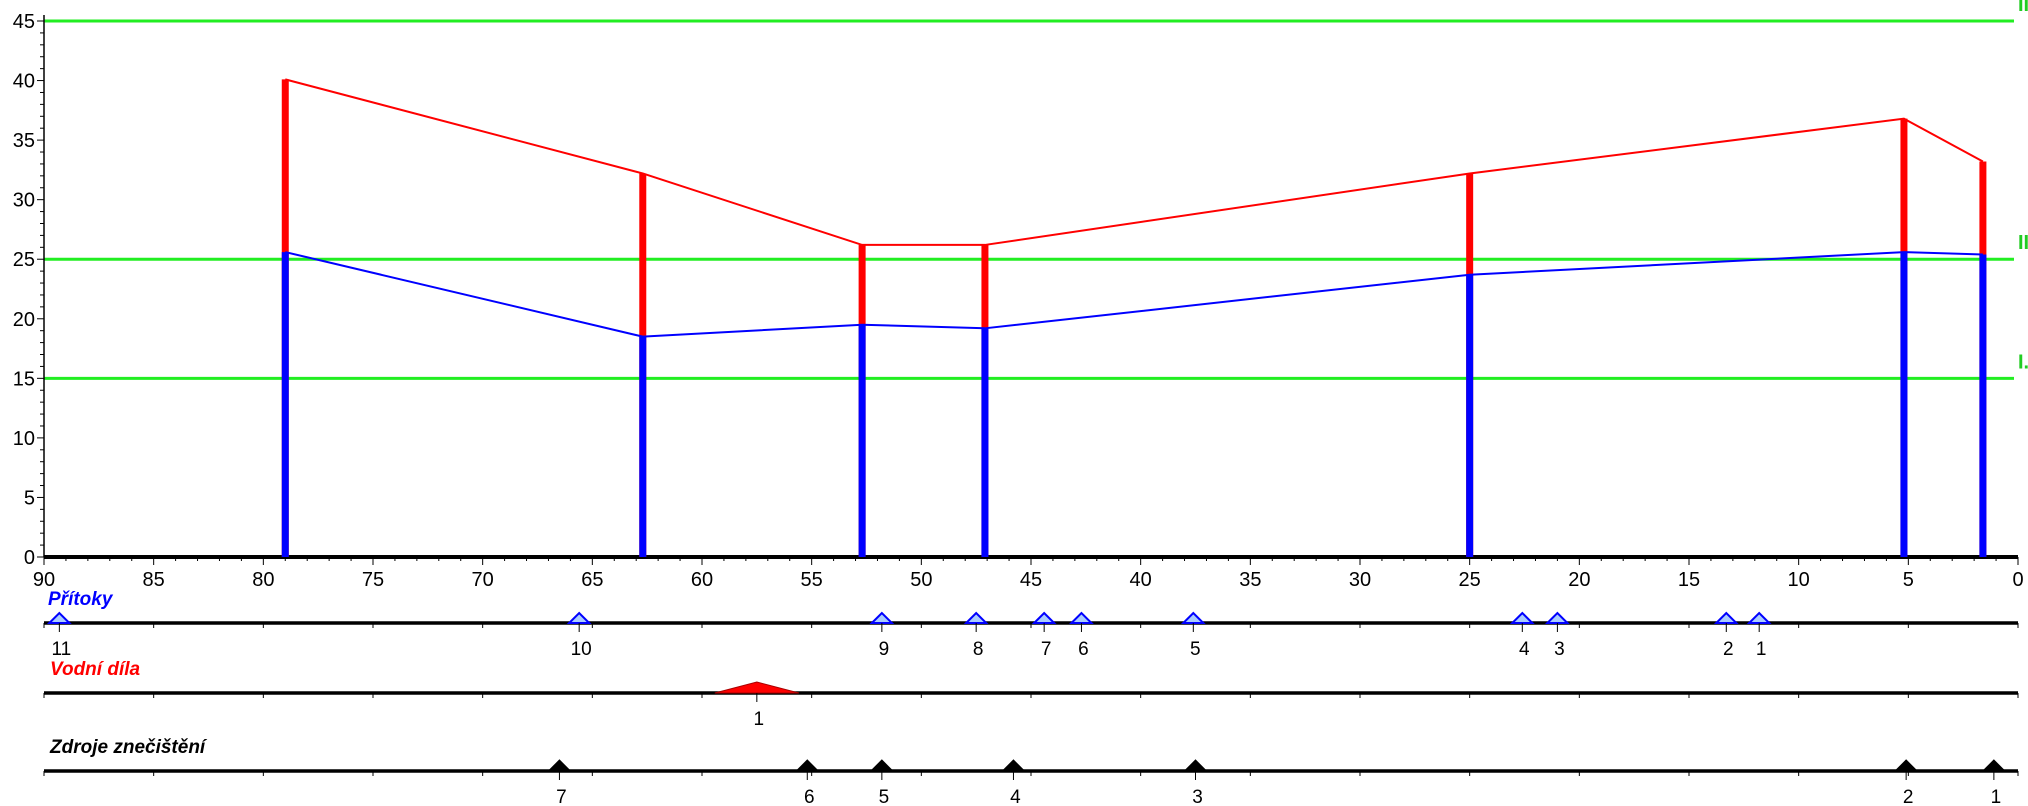  What do you see at coordinates (921, 580) in the screenshot?
I see `x-tick-label: 50` at bounding box center [921, 580].